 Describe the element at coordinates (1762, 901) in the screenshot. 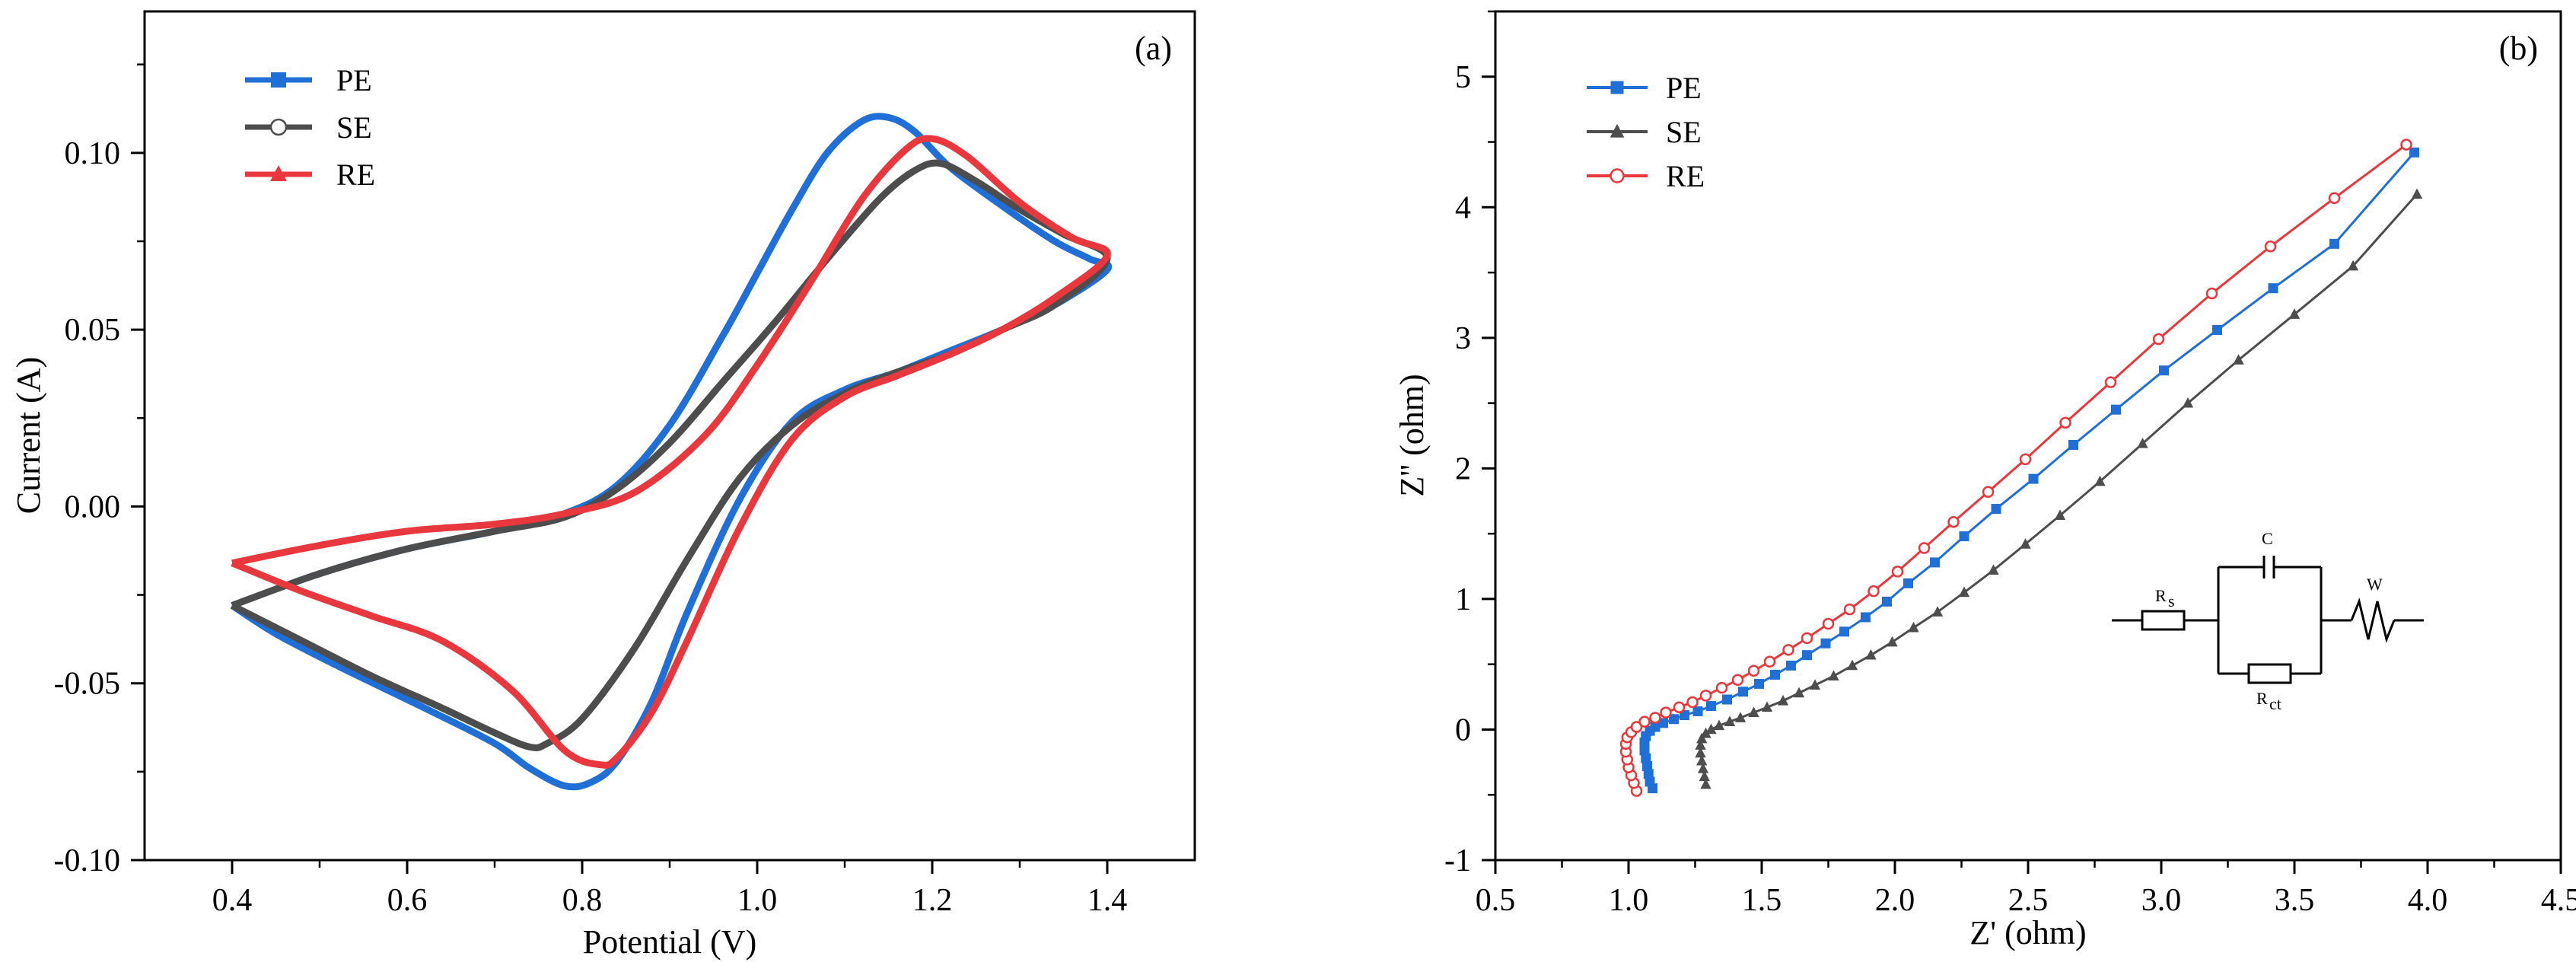

I see `x-tick-label: 1.5` at that location.